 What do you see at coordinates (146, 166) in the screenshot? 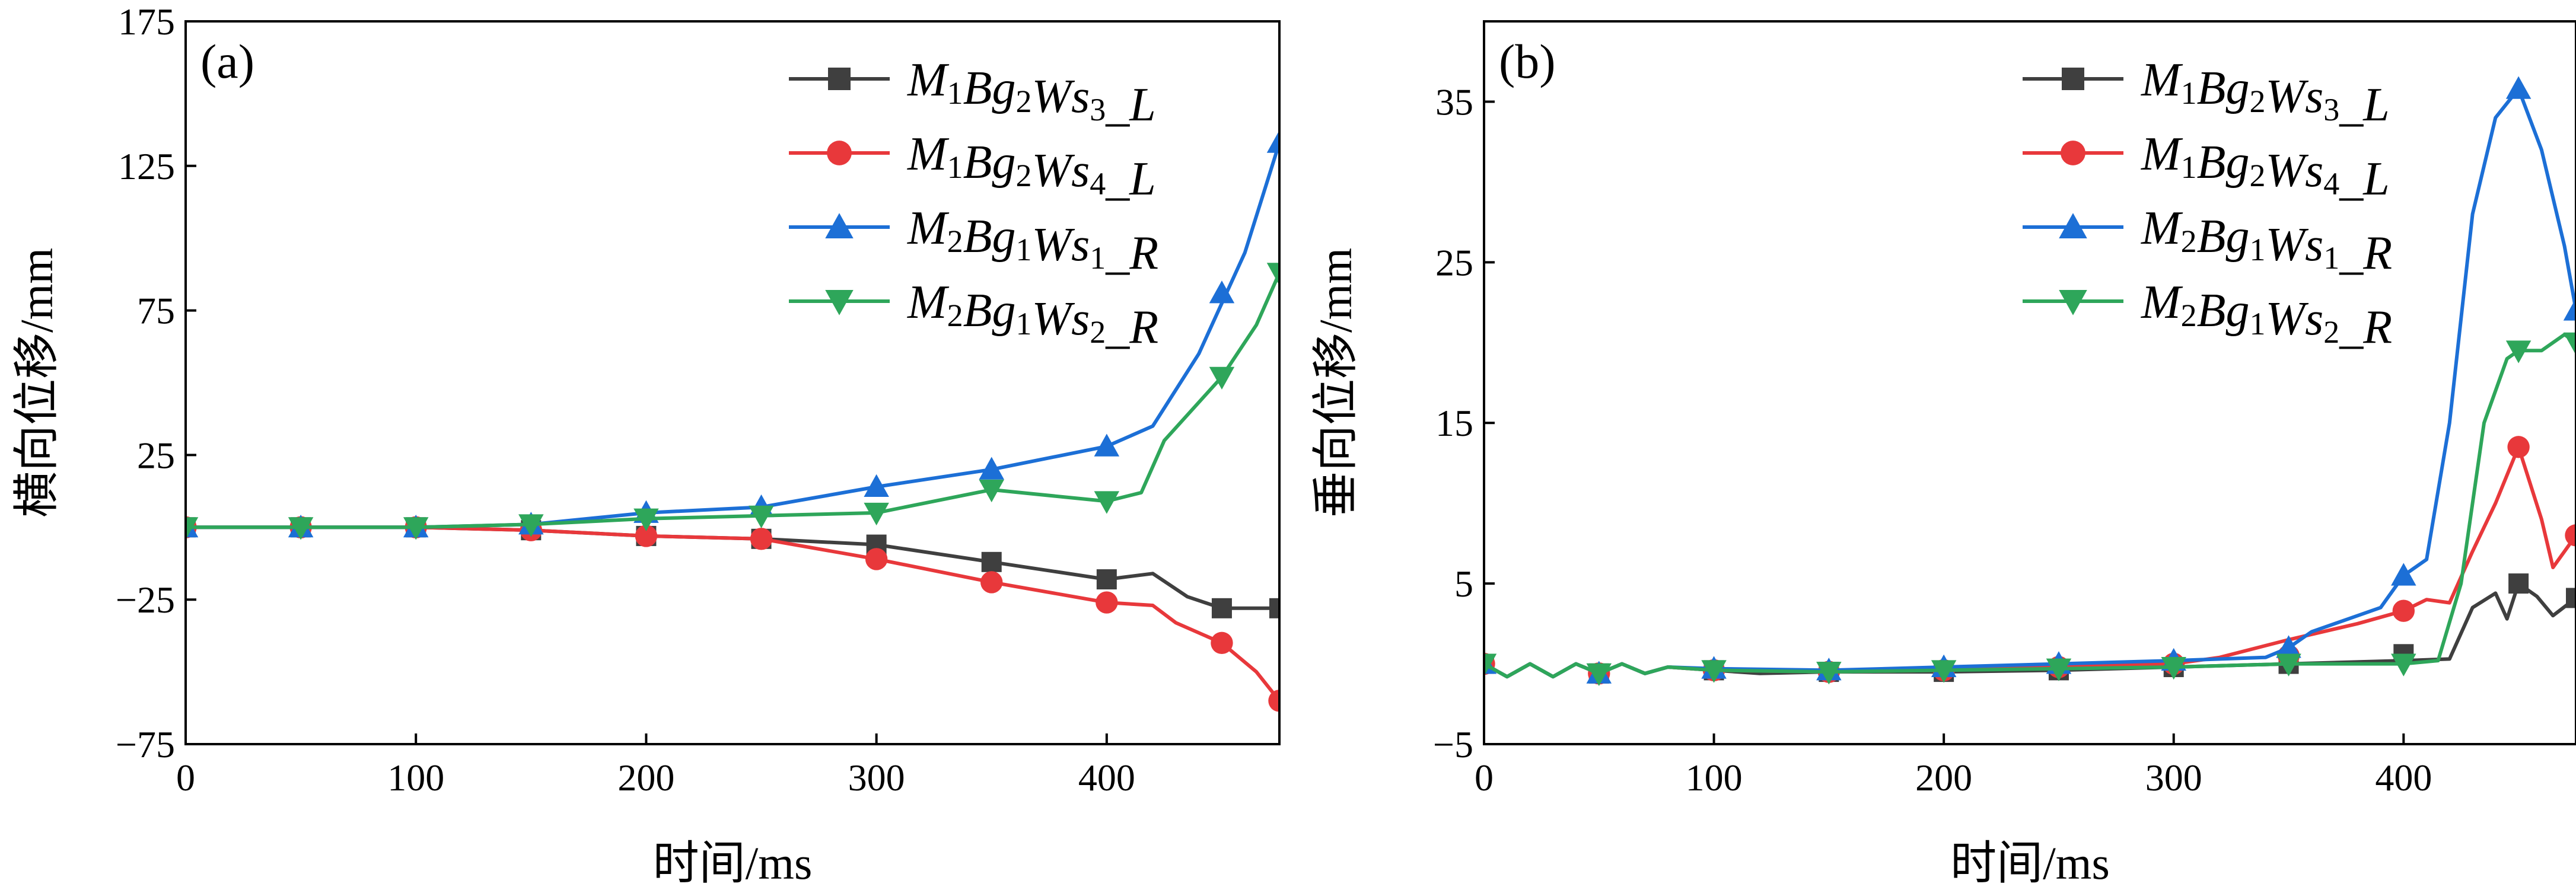
I see `y-tick-label: 125` at bounding box center [146, 166].